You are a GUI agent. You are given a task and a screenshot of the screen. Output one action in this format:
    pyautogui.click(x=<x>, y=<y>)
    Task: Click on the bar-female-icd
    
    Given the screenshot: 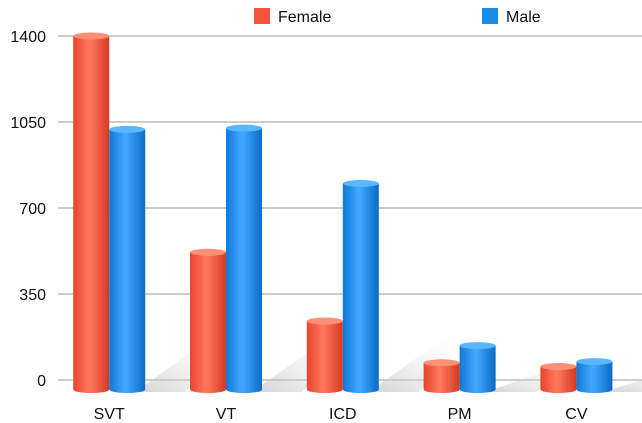 What is the action you would take?
    pyautogui.click(x=324, y=355)
    